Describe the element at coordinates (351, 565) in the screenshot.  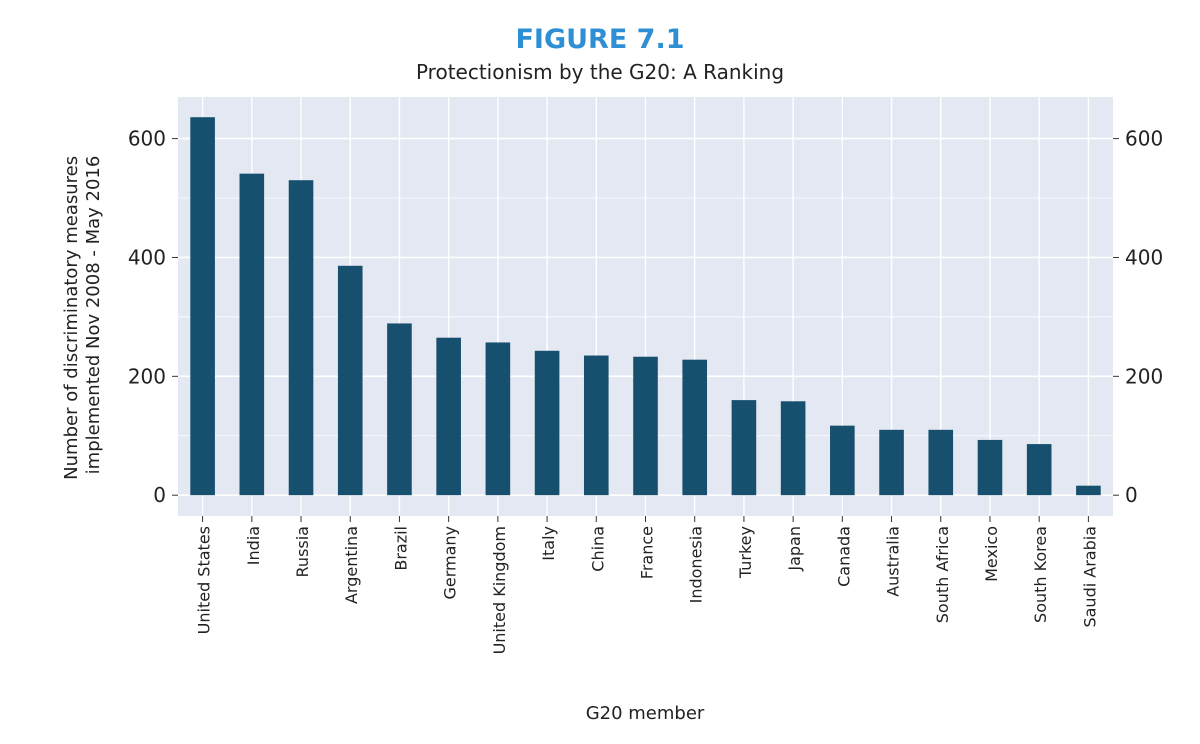
I see `x-tick-label: Argentina` at that location.